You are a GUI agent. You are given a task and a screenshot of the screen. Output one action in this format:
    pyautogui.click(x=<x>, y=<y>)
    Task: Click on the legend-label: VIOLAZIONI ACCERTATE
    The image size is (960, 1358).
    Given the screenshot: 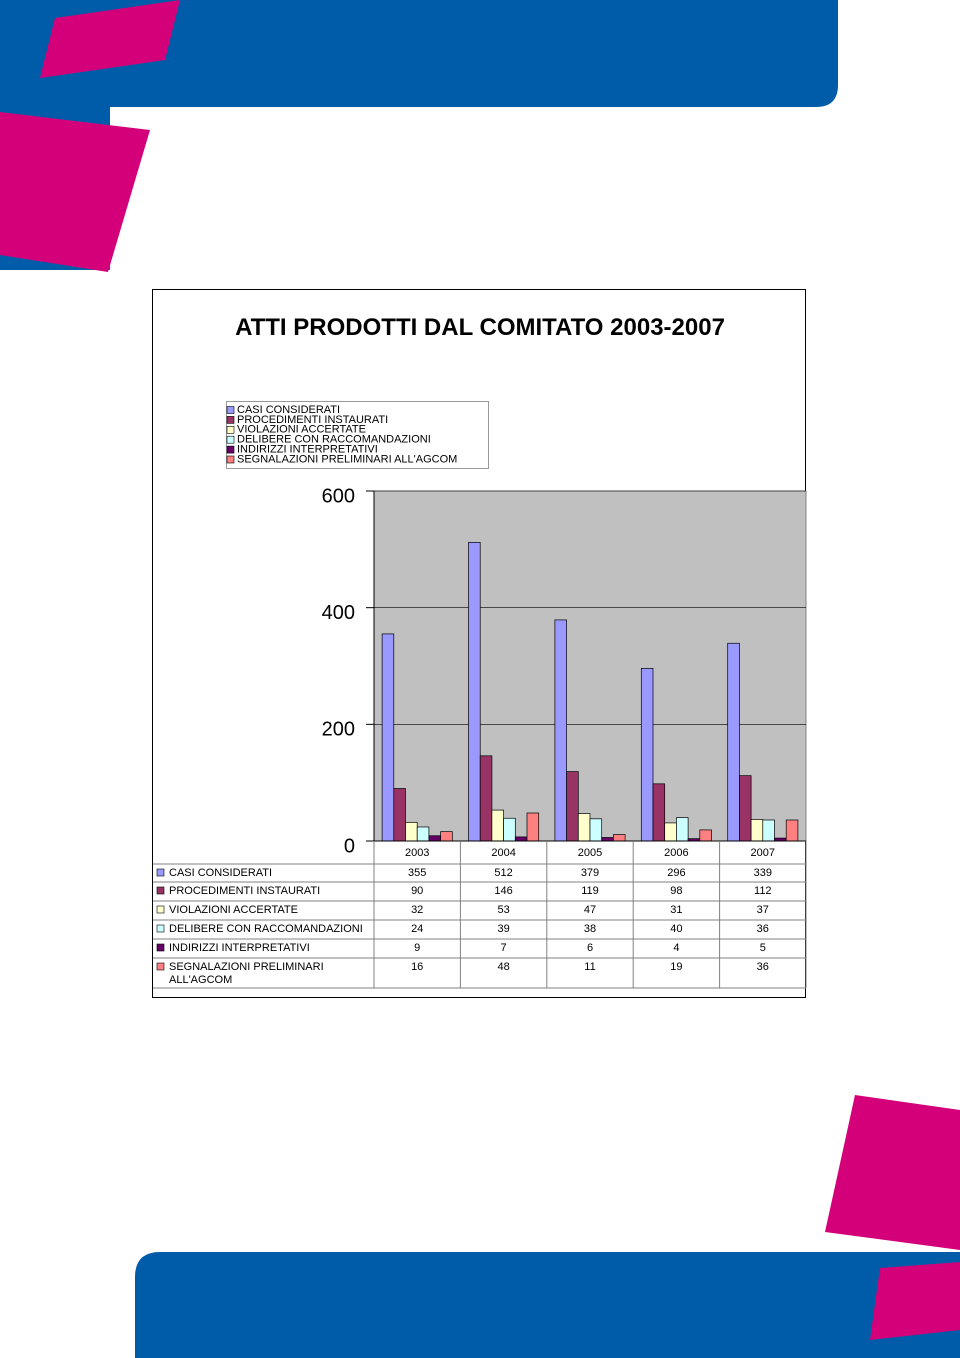 What is the action you would take?
    pyautogui.click(x=301, y=430)
    